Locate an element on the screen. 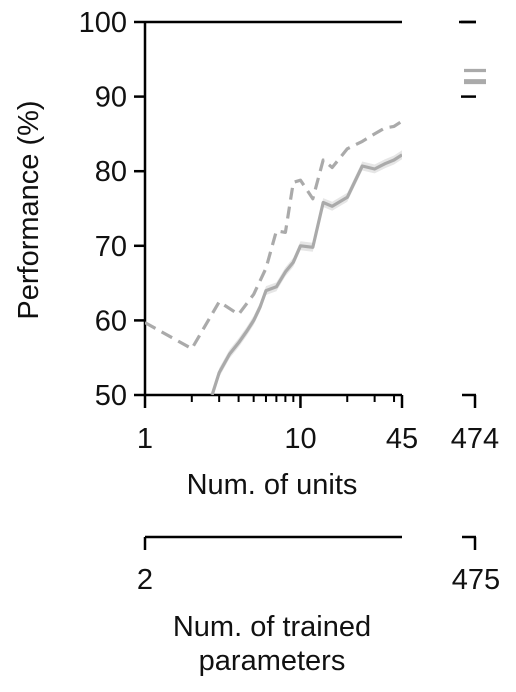  param-axis-label-line2: parameters is located at coordinates (272, 661).